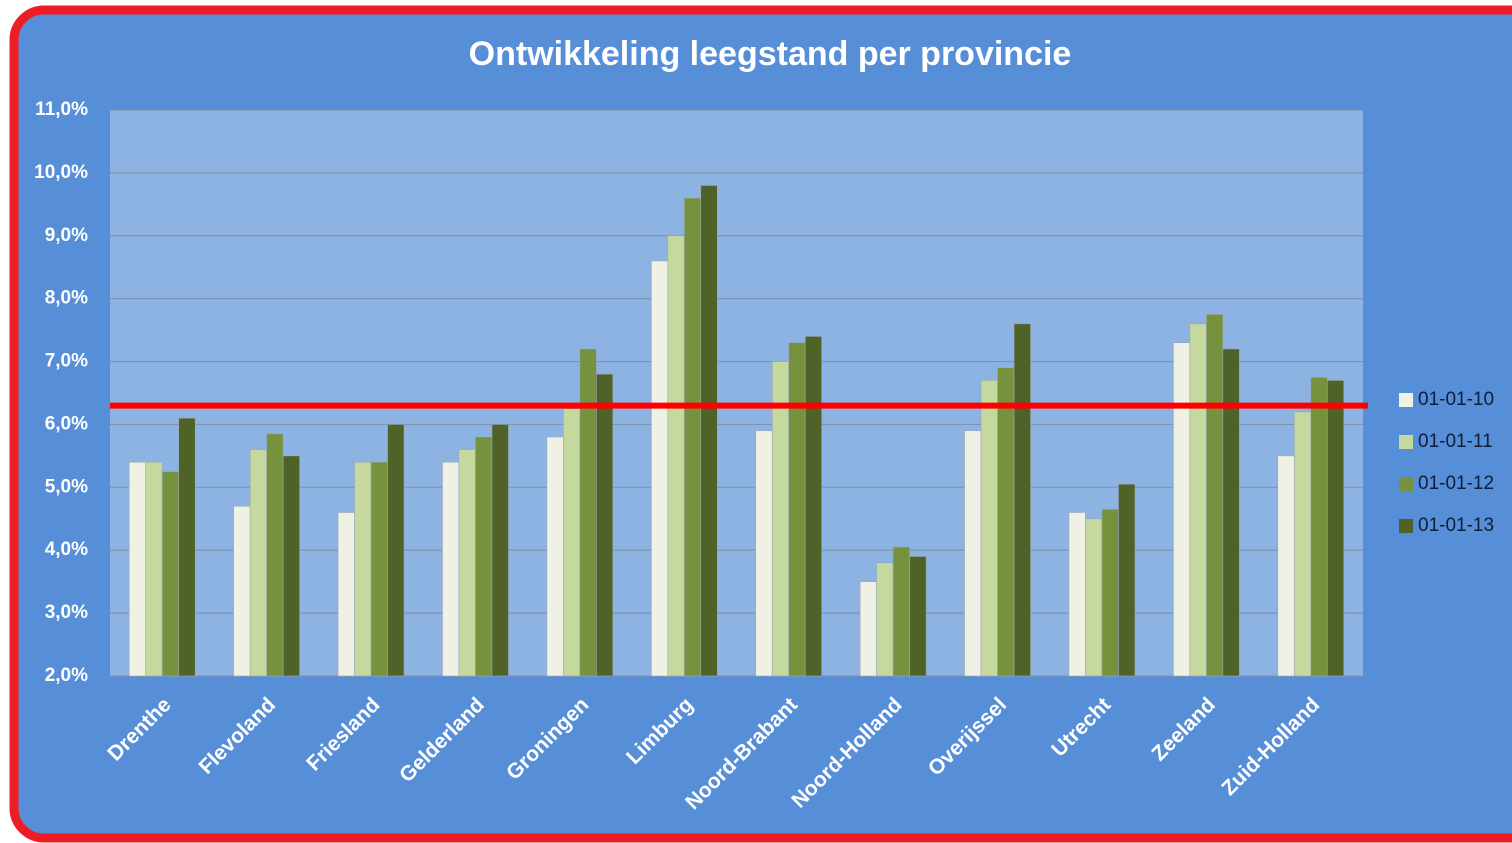 The image size is (1512, 843). What do you see at coordinates (66, 486) in the screenshot?
I see `y-tick-label: 5,0%` at bounding box center [66, 486].